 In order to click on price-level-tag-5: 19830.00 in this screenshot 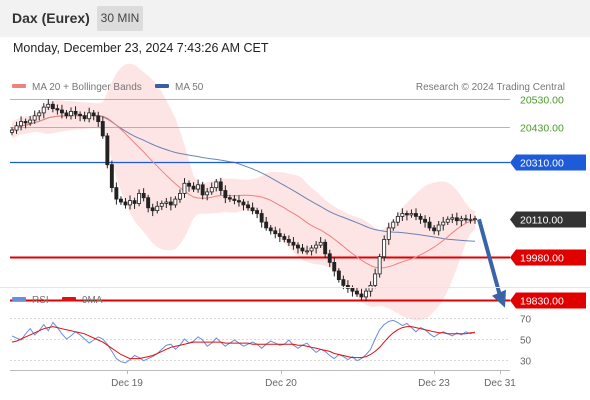, I will do `click(548, 300)`.